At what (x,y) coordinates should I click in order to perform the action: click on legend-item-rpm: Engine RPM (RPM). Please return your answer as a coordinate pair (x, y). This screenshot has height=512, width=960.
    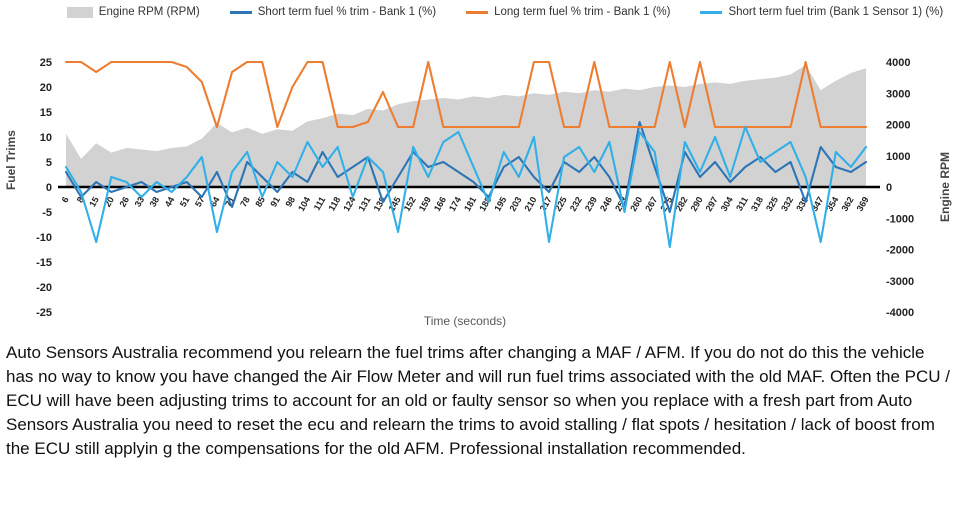
    Looking at the image, I should click on (133, 12).